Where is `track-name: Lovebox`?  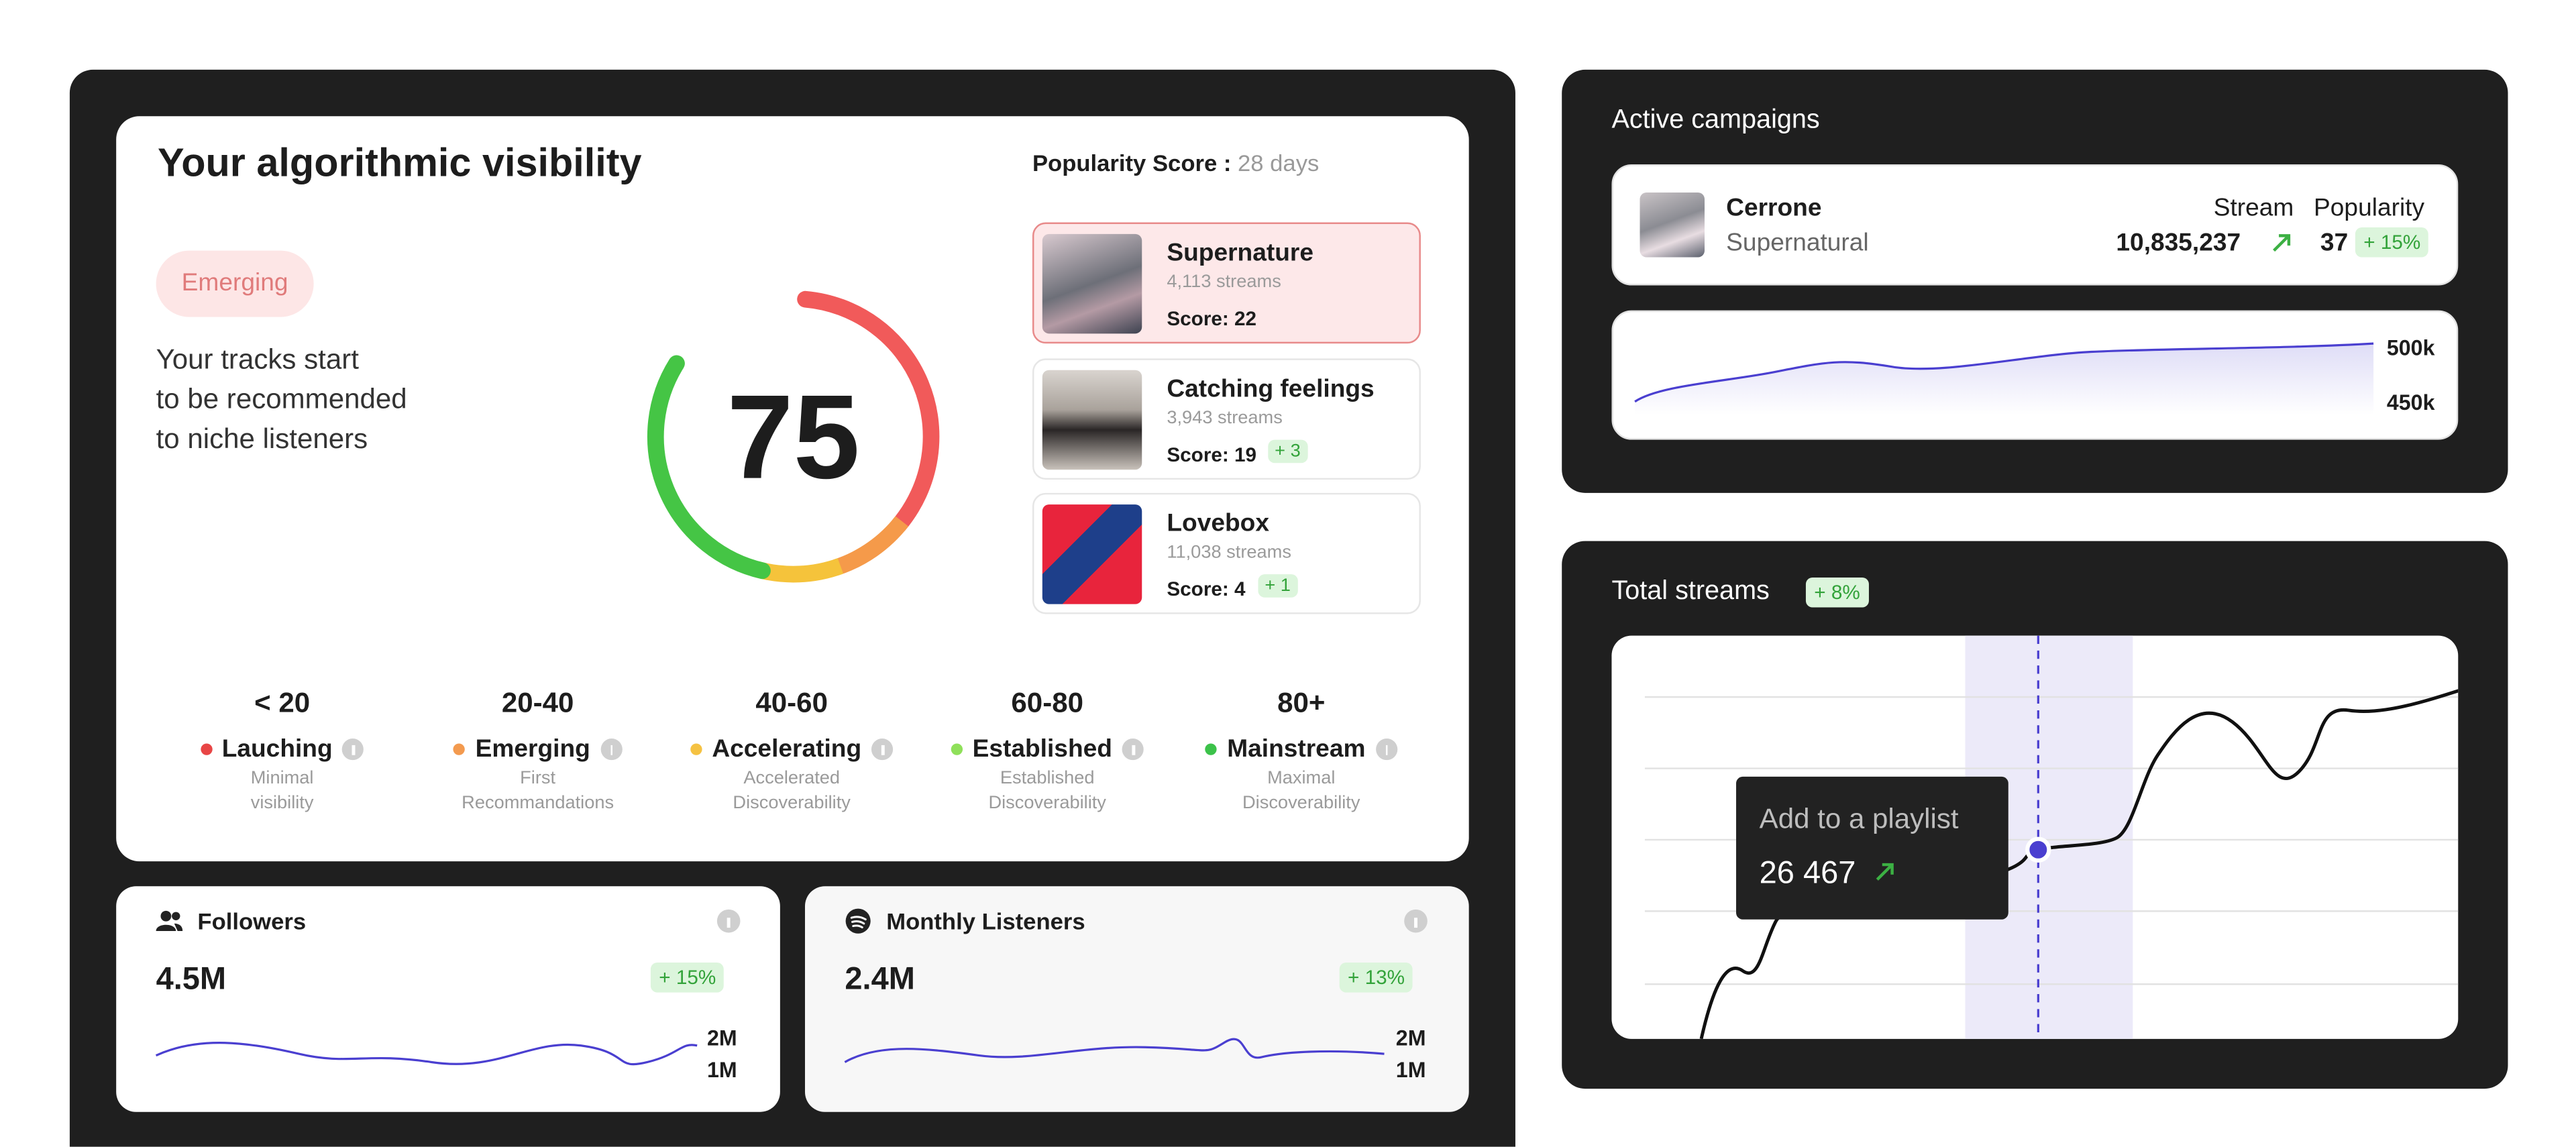 track-name: Lovebox is located at coordinates (1218, 523).